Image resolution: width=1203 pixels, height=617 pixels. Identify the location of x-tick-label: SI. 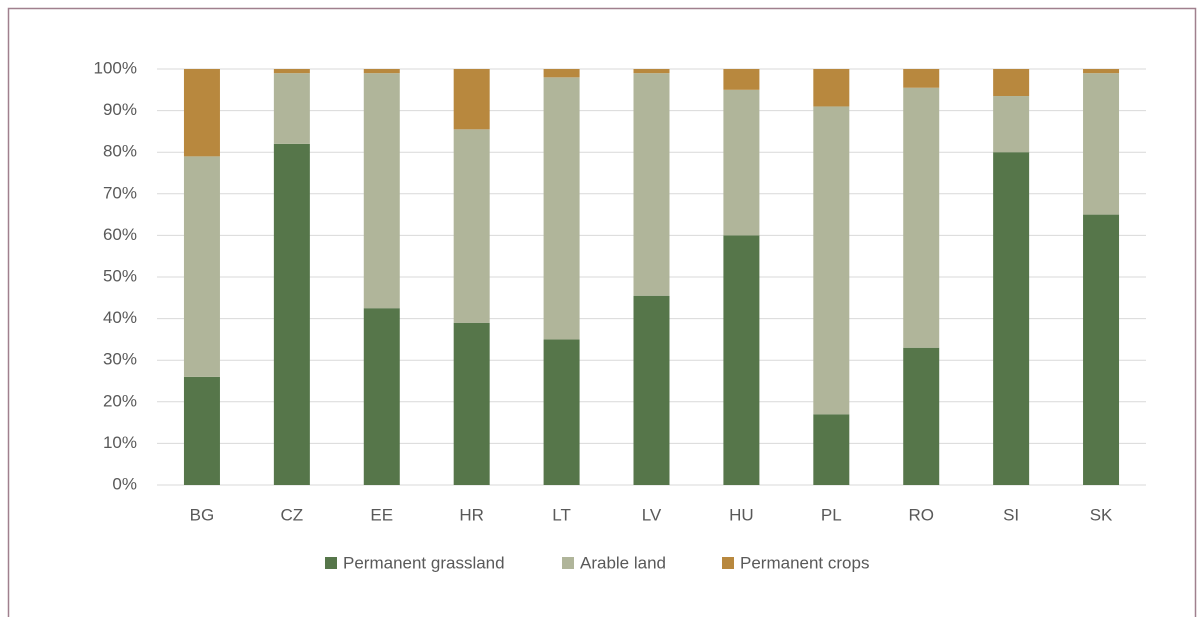
(1011, 514).